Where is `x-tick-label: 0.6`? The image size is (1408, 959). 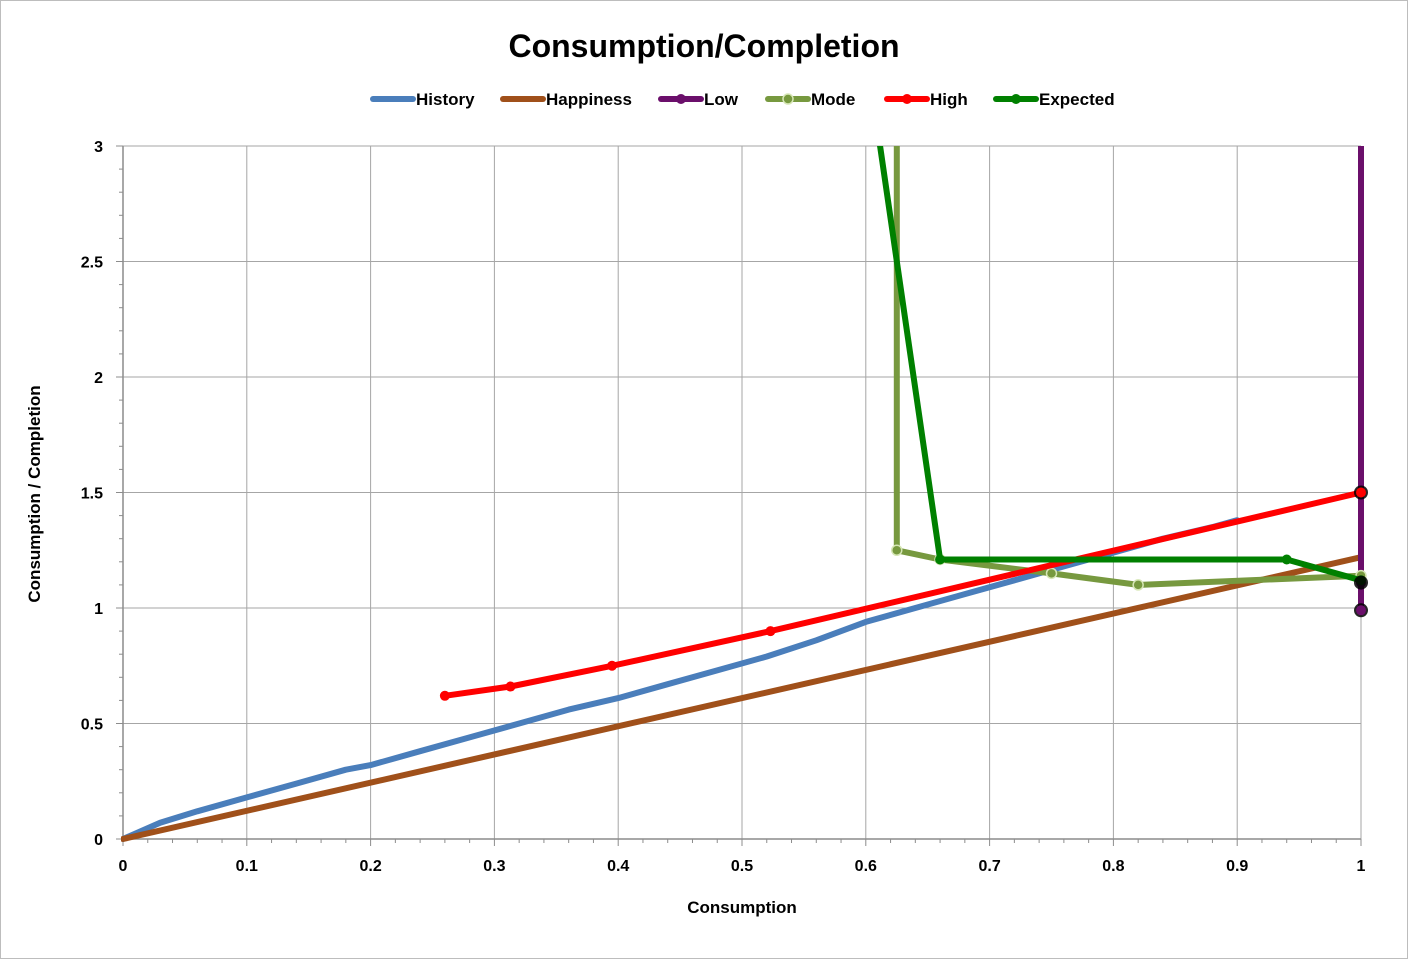
x-tick-label: 0.6 is located at coordinates (866, 866).